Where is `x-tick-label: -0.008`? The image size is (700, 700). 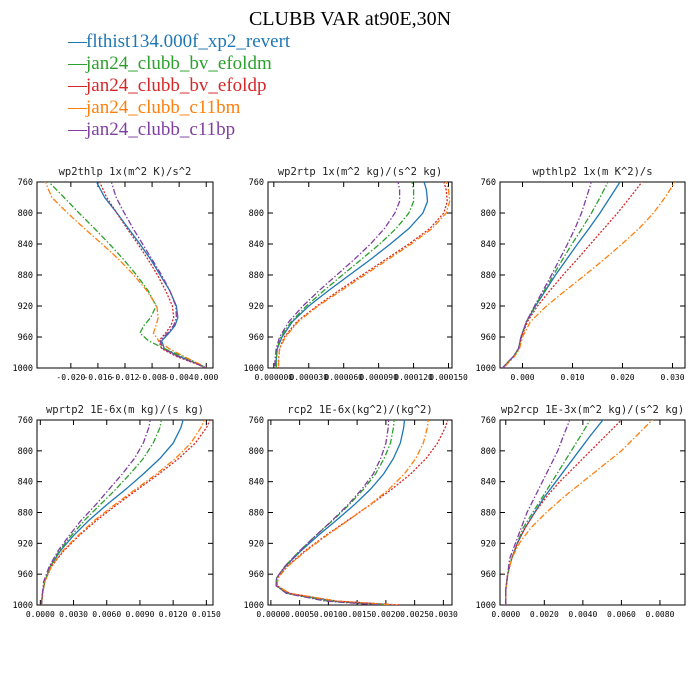
x-tick-label: -0.008 is located at coordinates (152, 377).